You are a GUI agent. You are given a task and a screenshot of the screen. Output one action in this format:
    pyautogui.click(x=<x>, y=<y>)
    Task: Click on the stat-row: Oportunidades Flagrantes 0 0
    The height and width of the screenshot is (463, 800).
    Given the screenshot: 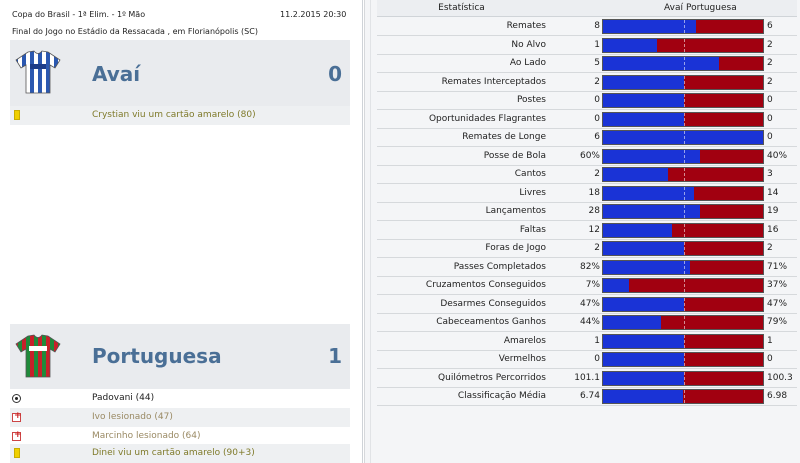 What is the action you would take?
    pyautogui.click(x=587, y=120)
    